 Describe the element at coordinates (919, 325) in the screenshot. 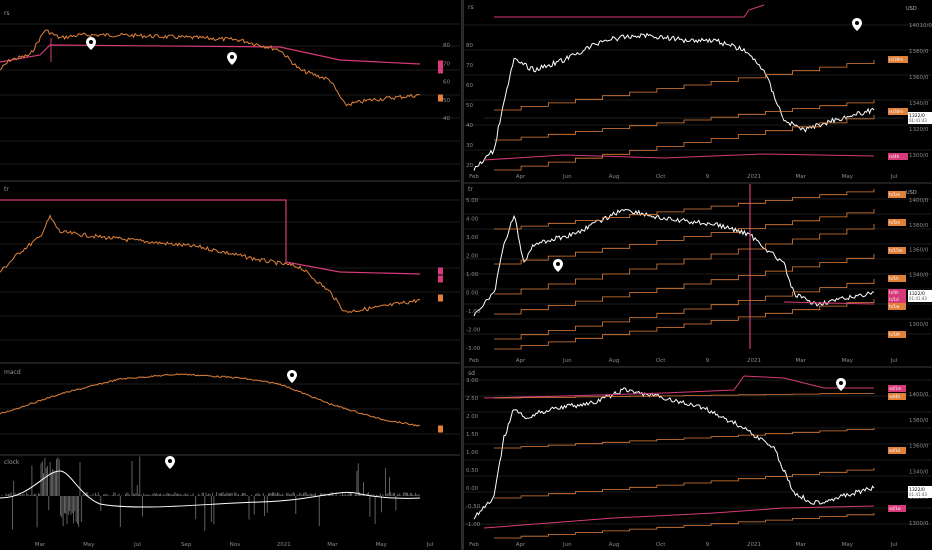

I see `axis-tick: 1300/0` at that location.